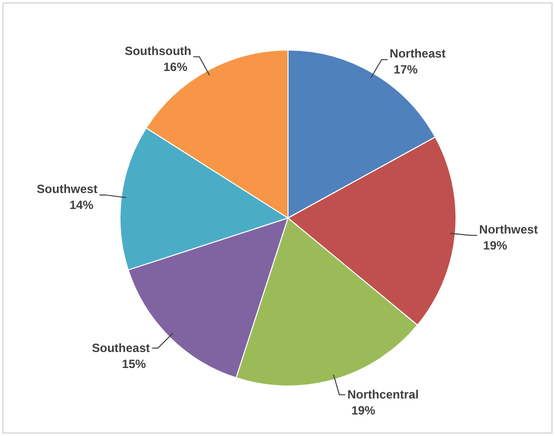 The height and width of the screenshot is (436, 555). I want to click on slice-label: Northcentral, so click(383, 395).